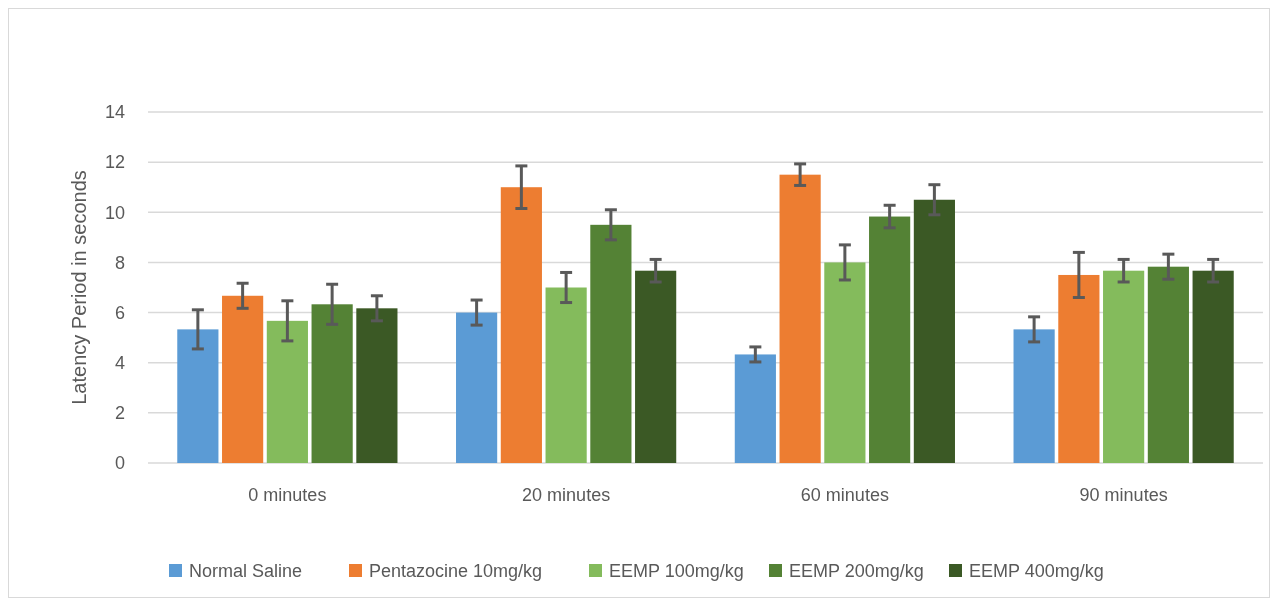 The image size is (1270, 598). I want to click on y-tick-label: 8, so click(119, 262).